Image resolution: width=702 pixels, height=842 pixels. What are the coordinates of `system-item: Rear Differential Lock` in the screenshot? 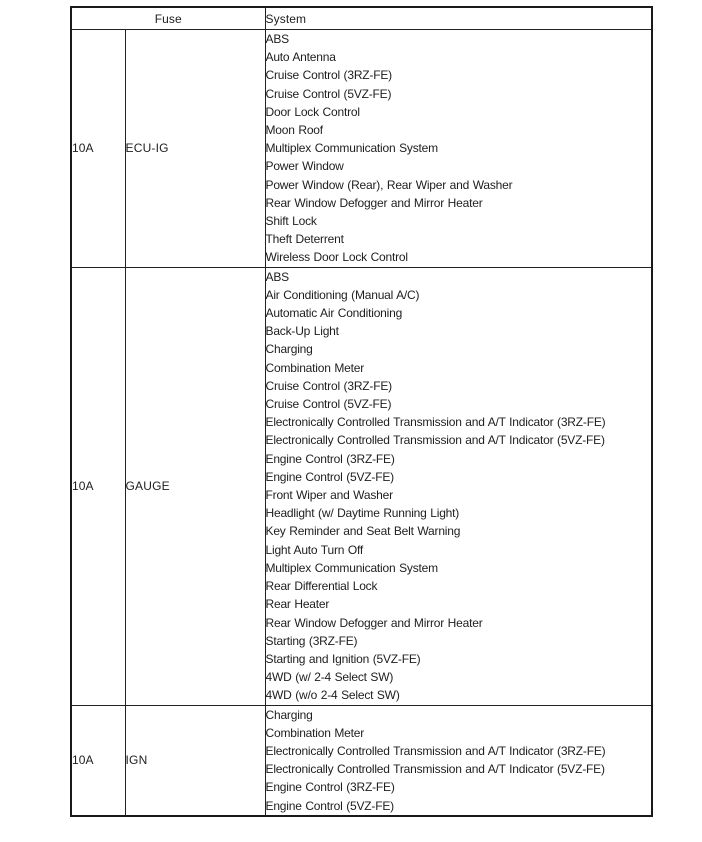 It's located at (321, 586).